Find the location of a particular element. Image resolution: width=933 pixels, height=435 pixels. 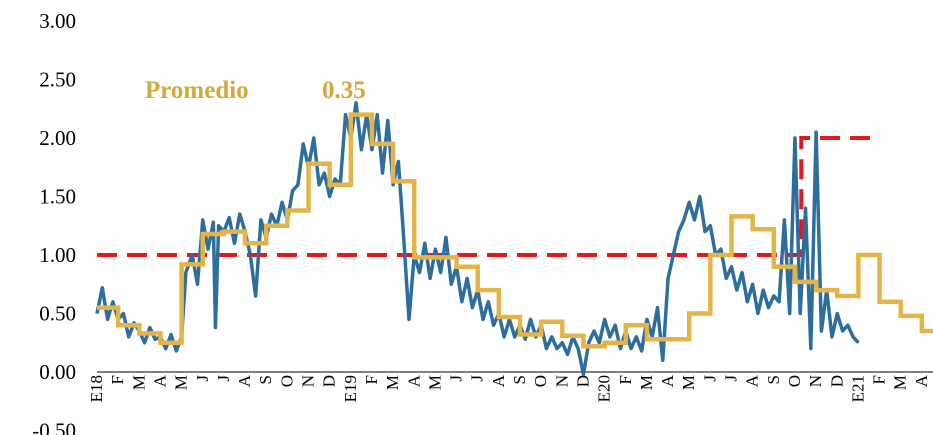

x-tick-label: E19 is located at coordinates (350, 388).